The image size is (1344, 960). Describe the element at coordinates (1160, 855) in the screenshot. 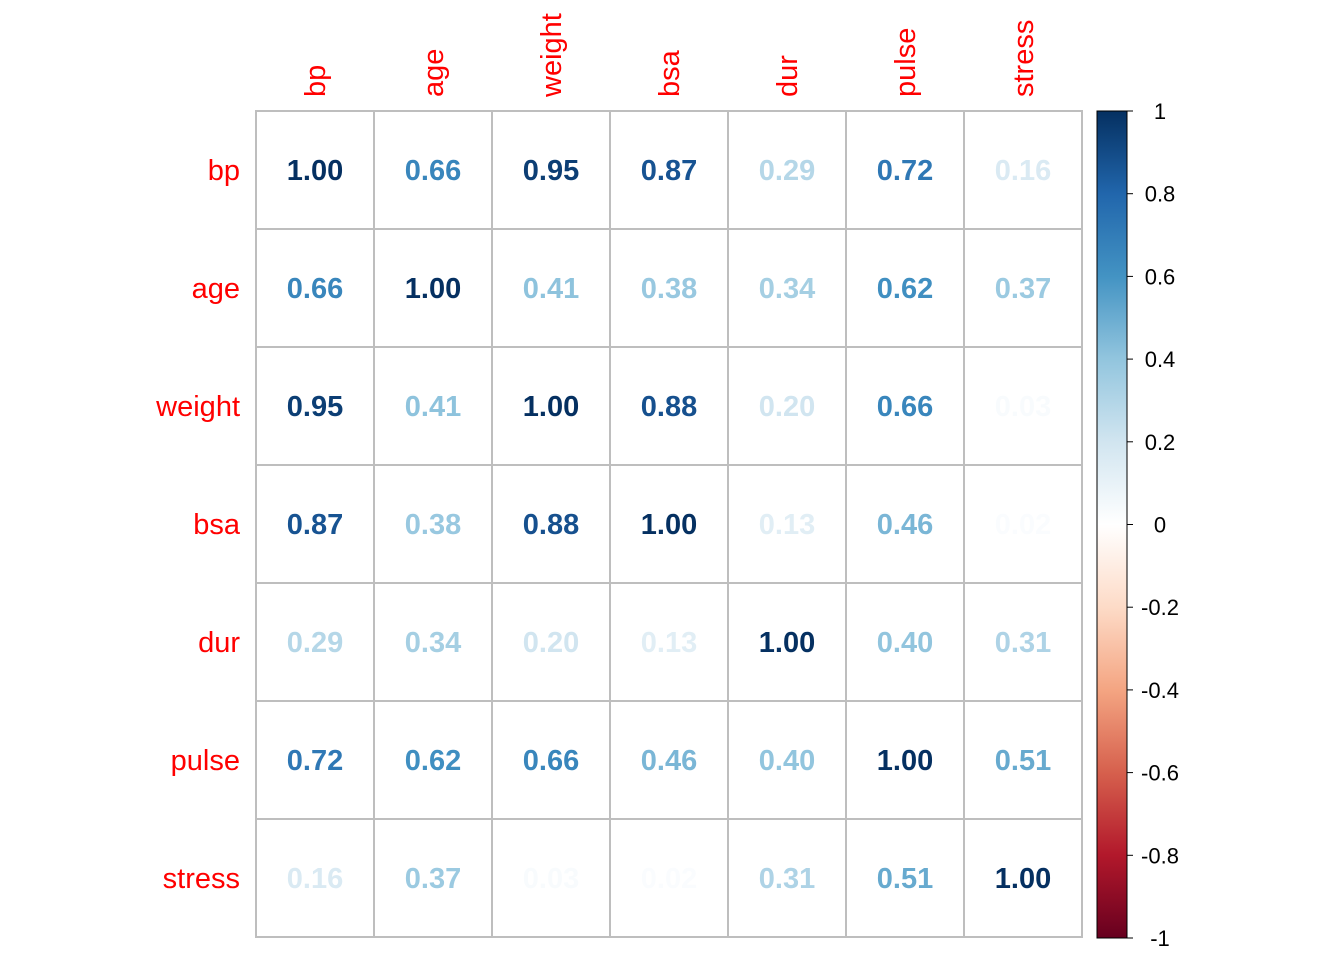

I see `colorbar-tick-label: -0.8` at that location.